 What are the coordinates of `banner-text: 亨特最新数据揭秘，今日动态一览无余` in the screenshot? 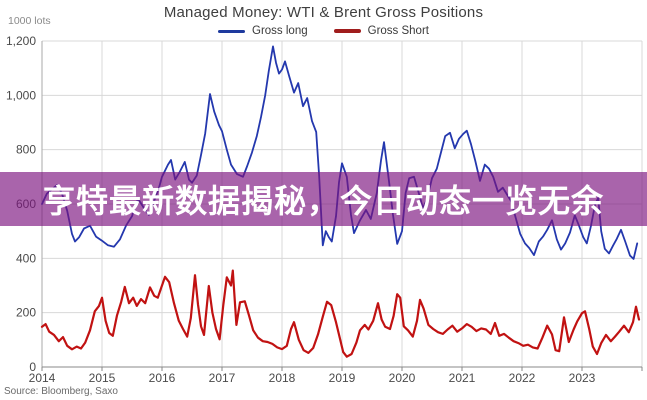 It's located at (323, 201).